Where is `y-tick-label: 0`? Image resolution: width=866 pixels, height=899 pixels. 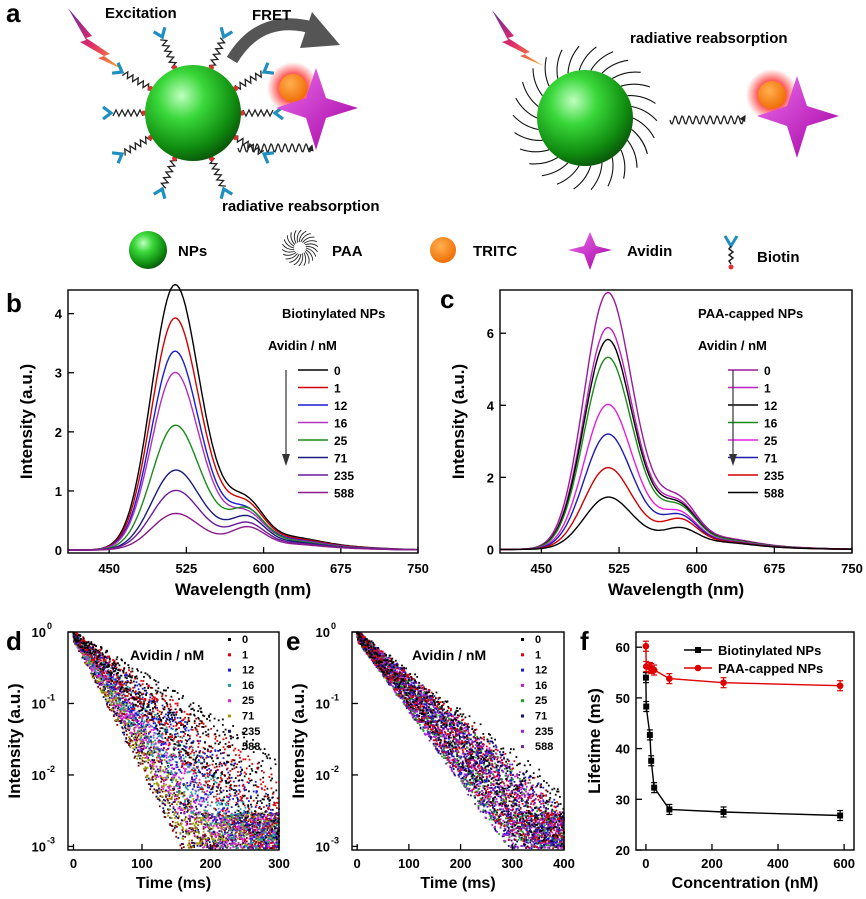 y-tick-label: 0 is located at coordinates (490, 549).